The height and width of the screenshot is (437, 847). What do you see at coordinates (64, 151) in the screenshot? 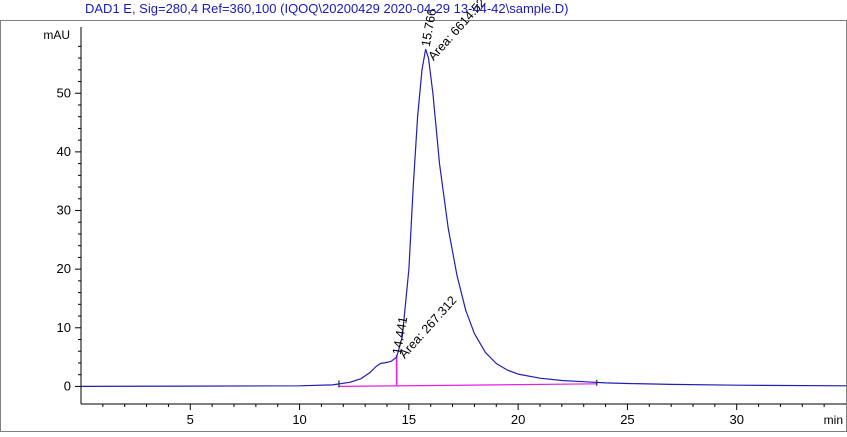
I see `y-tick-label: 40` at bounding box center [64, 151].